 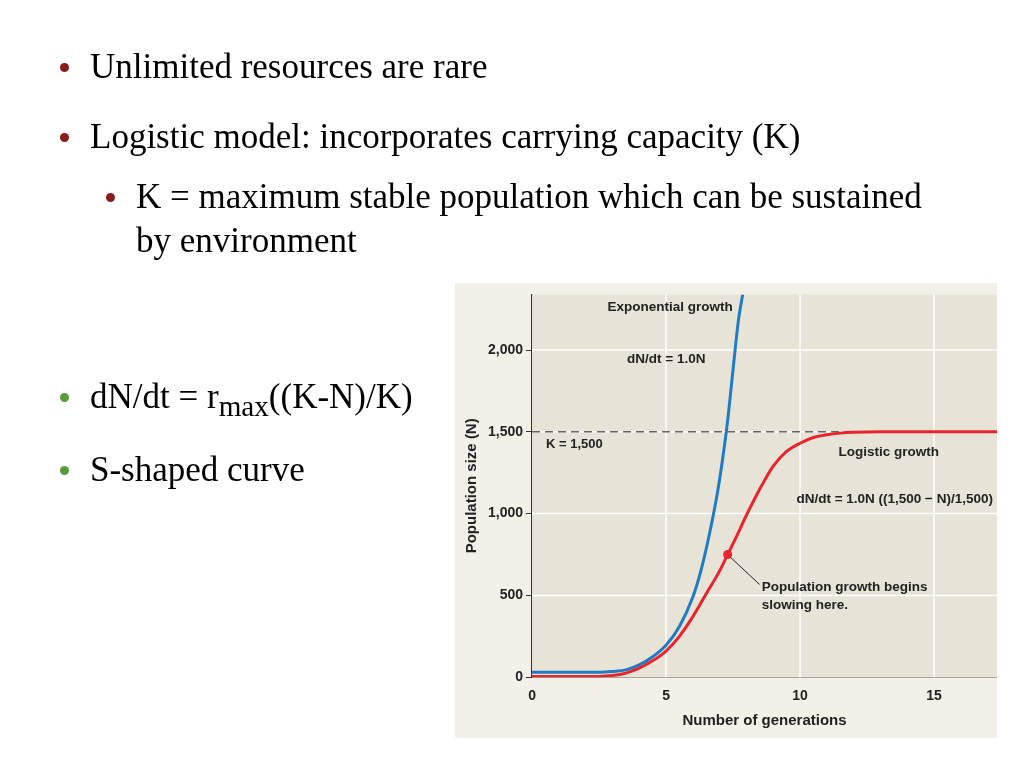 What do you see at coordinates (844, 595) in the screenshot?
I see `annotation: Population growth begins slowing here.` at bounding box center [844, 595].